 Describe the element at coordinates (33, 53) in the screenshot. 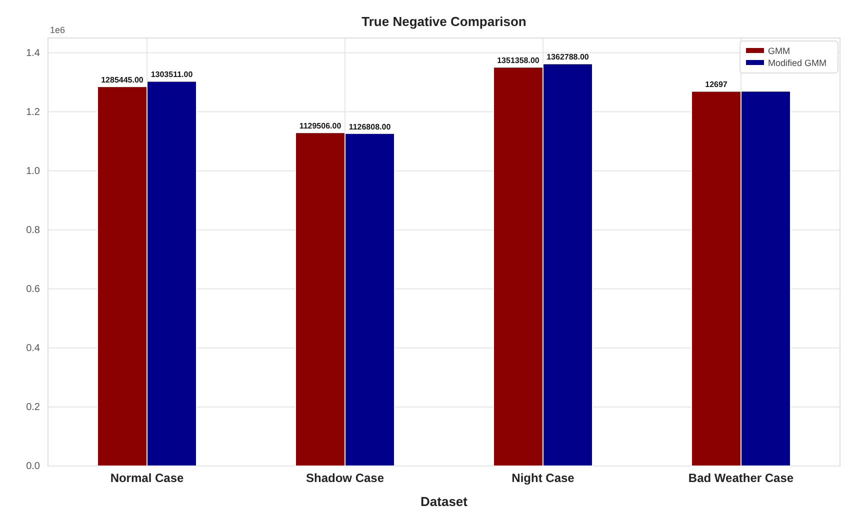

I see `y-tick-label: 1.4` at that location.